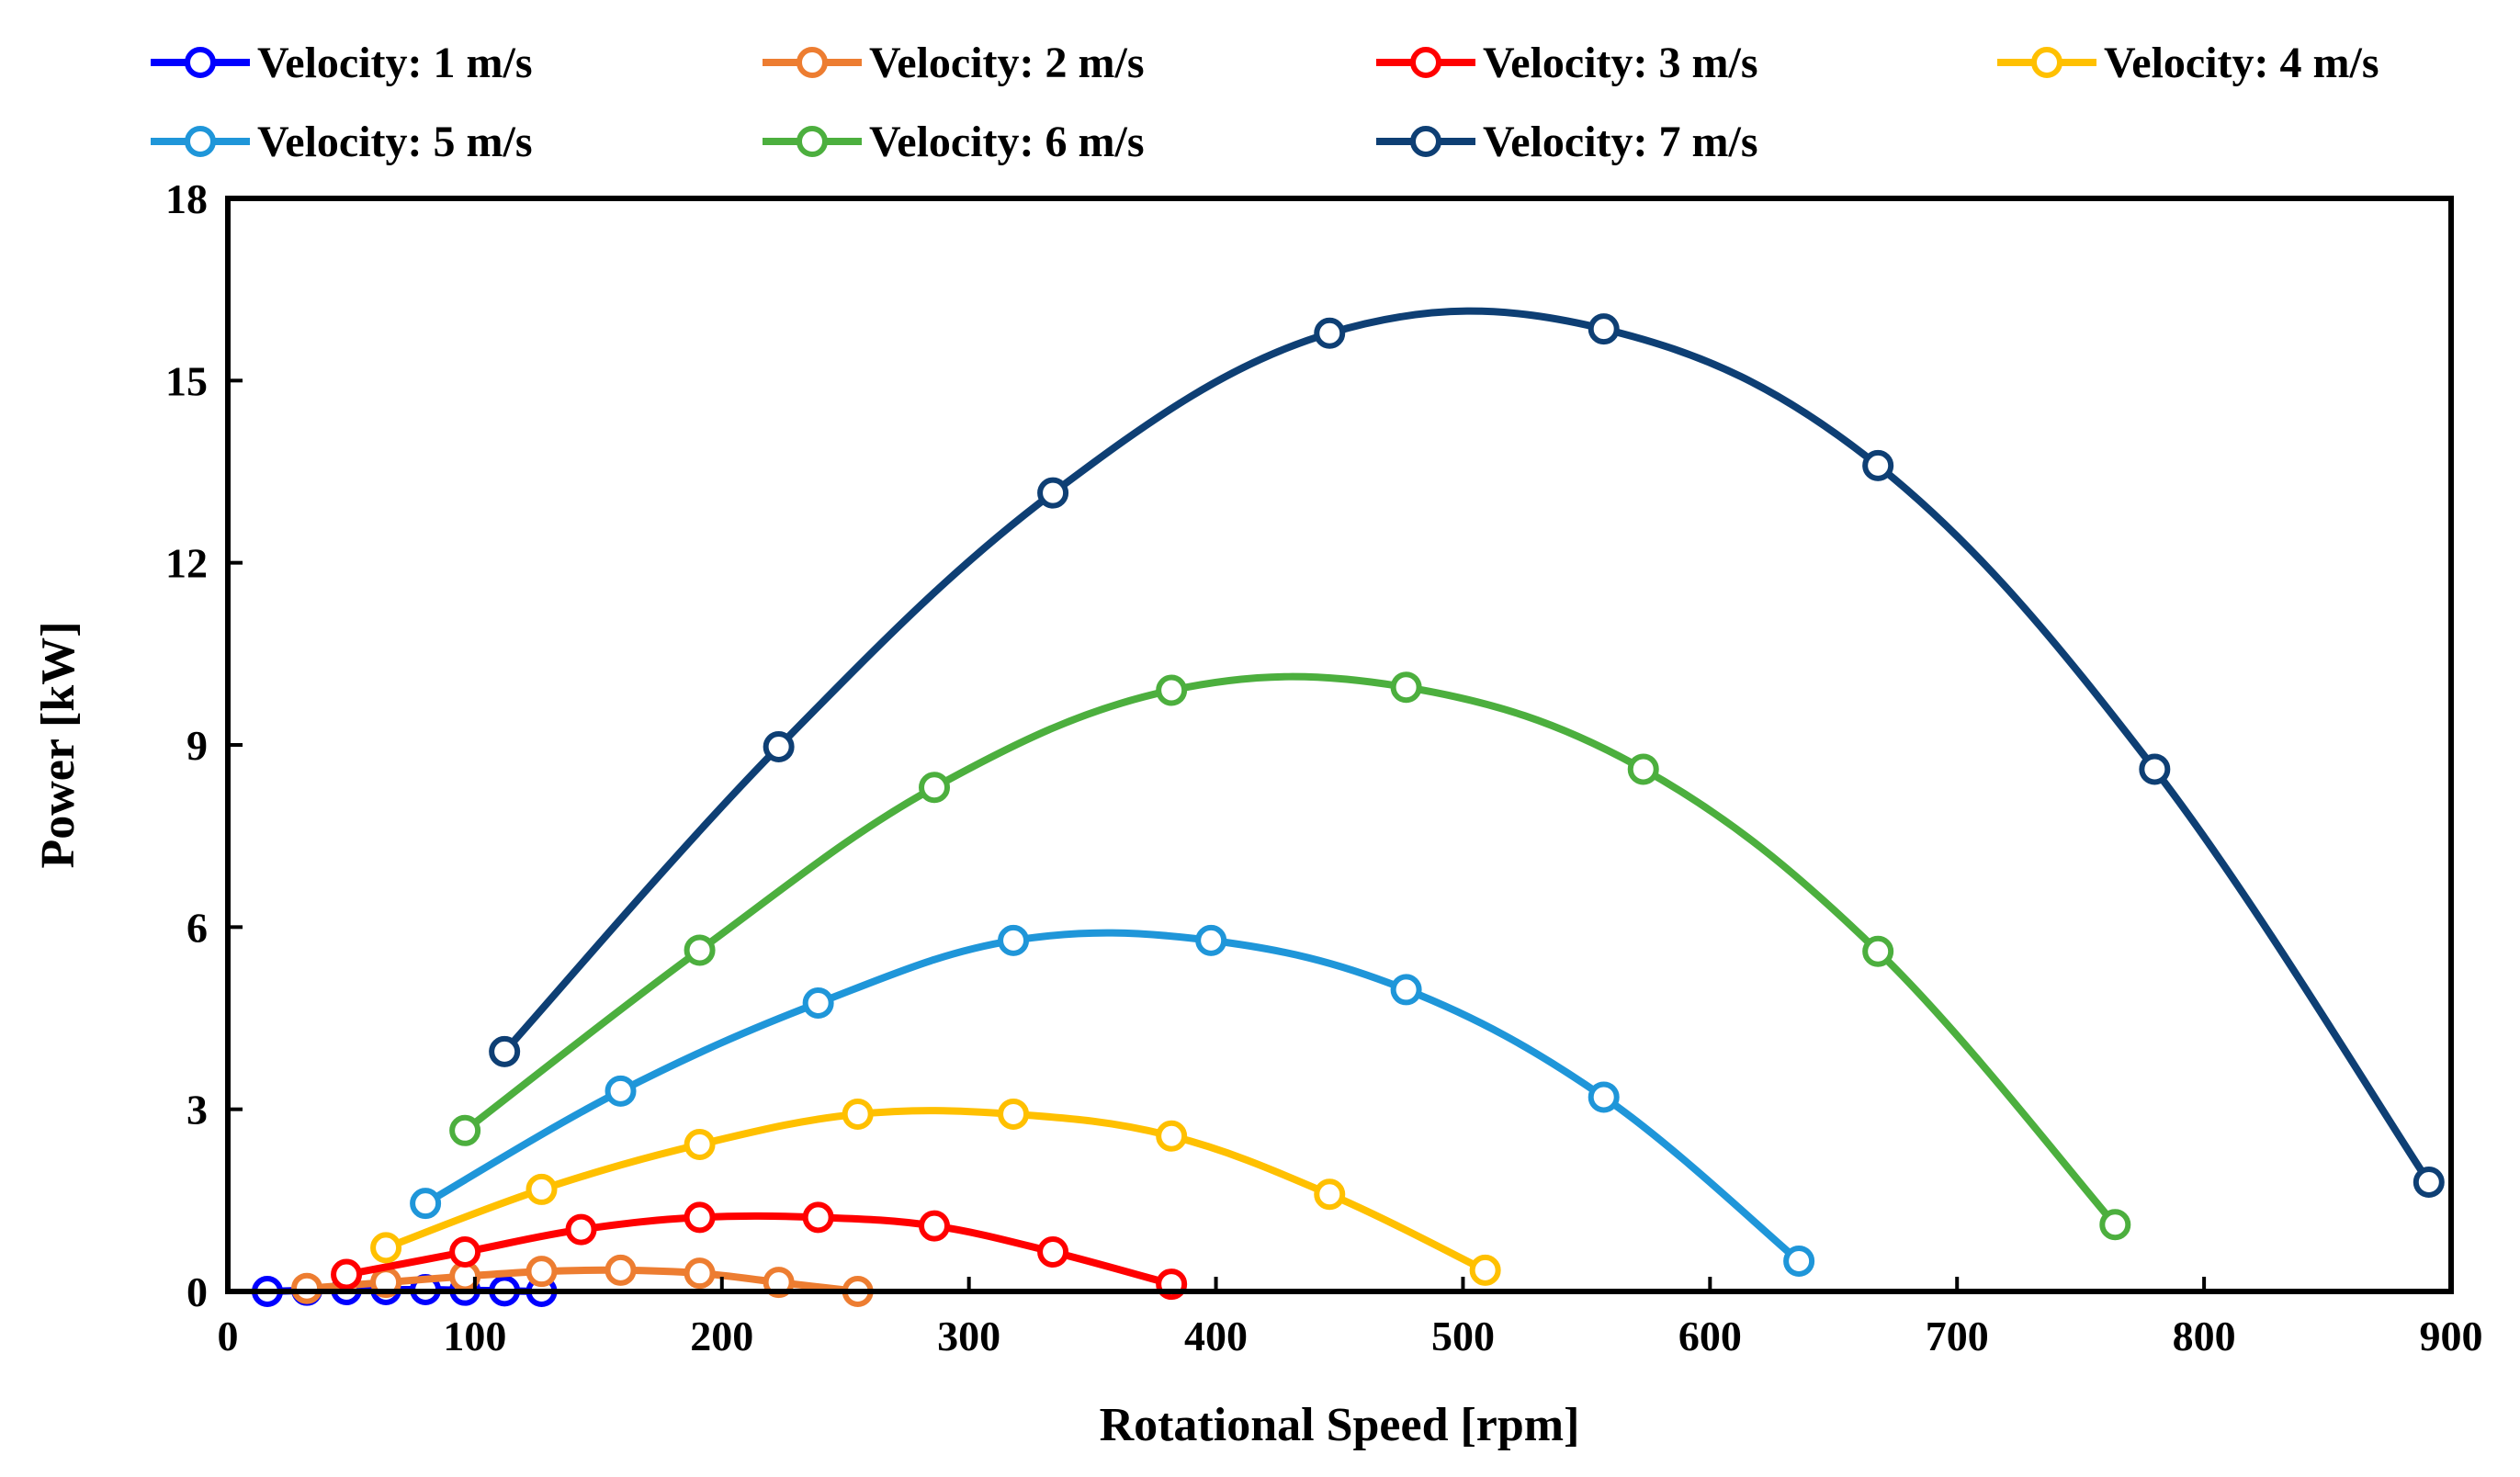 Image resolution: width=2520 pixels, height=1477 pixels. I want to click on y-tick-label: 18, so click(186, 199).